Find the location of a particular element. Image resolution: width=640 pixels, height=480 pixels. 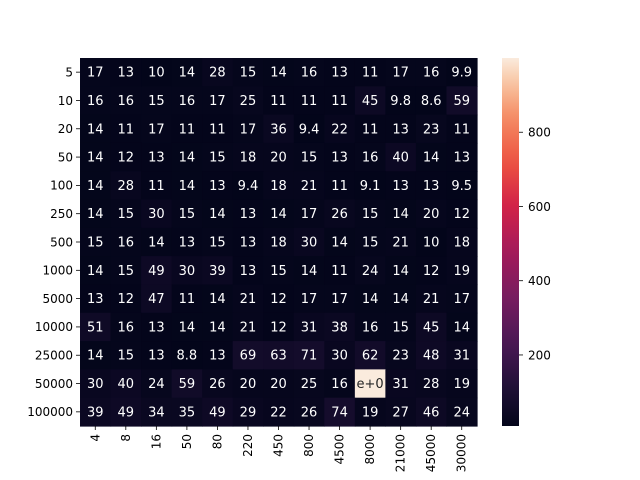

cell-value-label: 10 is located at coordinates (156, 73).